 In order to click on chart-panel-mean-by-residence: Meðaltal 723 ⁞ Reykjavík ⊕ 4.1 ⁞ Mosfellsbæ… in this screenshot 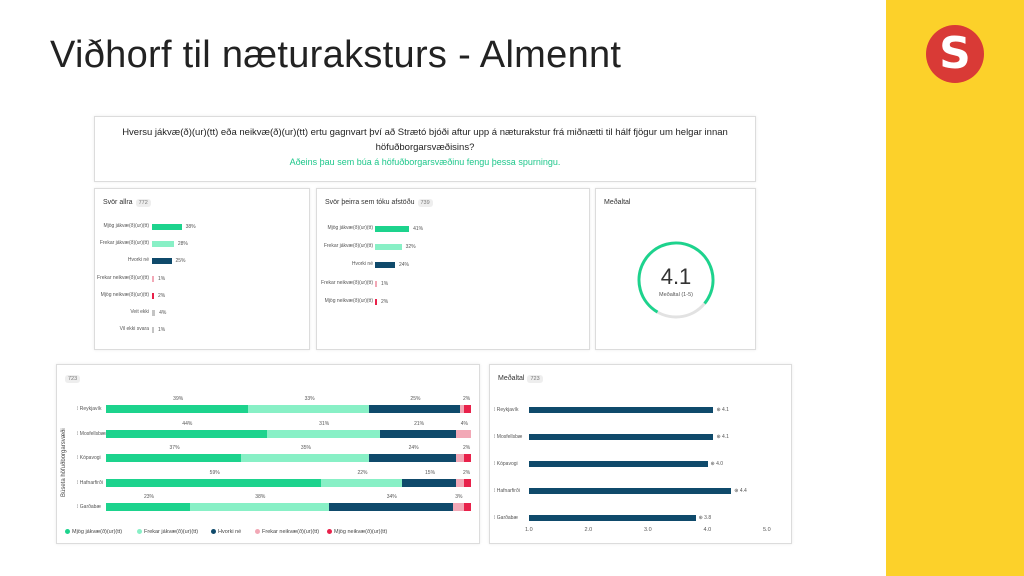, I will do `click(640, 454)`.